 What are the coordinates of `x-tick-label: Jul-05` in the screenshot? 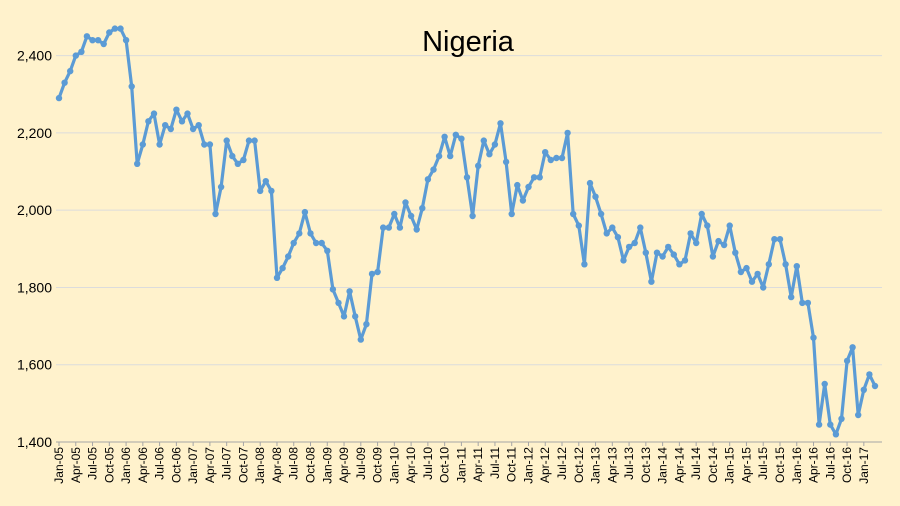 It's located at (93, 463).